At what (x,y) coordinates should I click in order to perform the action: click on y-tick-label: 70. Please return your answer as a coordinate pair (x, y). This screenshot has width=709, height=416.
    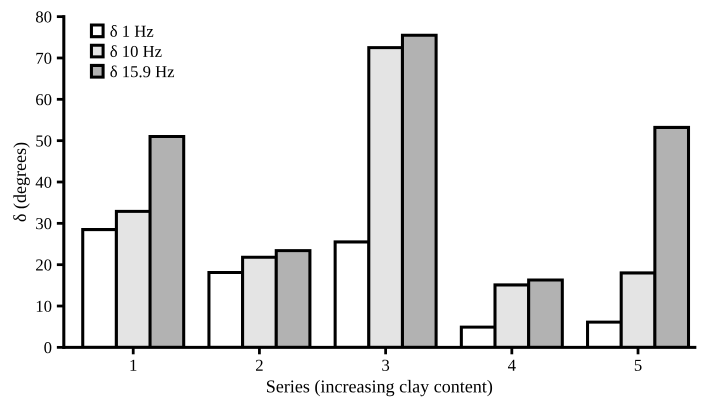
    Looking at the image, I should click on (44, 58).